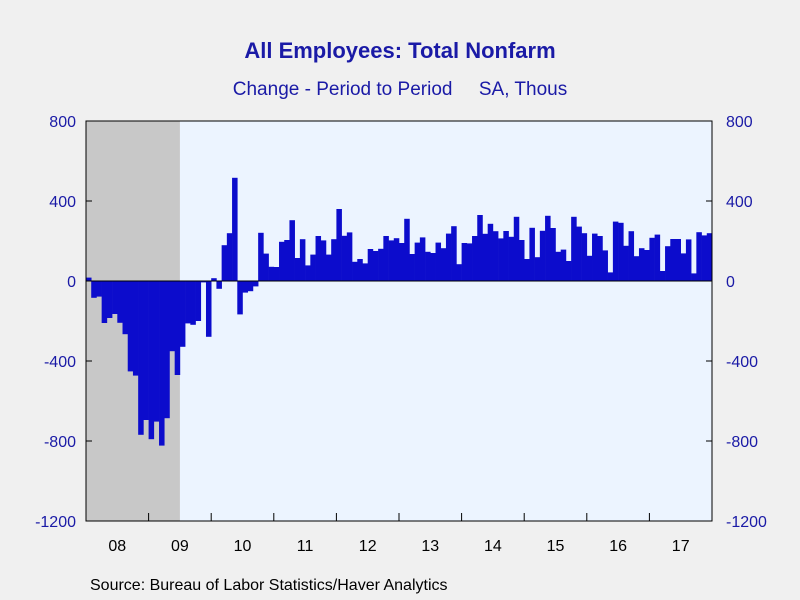  What do you see at coordinates (746, 522) in the screenshot?
I see `y-tick-label-right: -1200` at bounding box center [746, 522].